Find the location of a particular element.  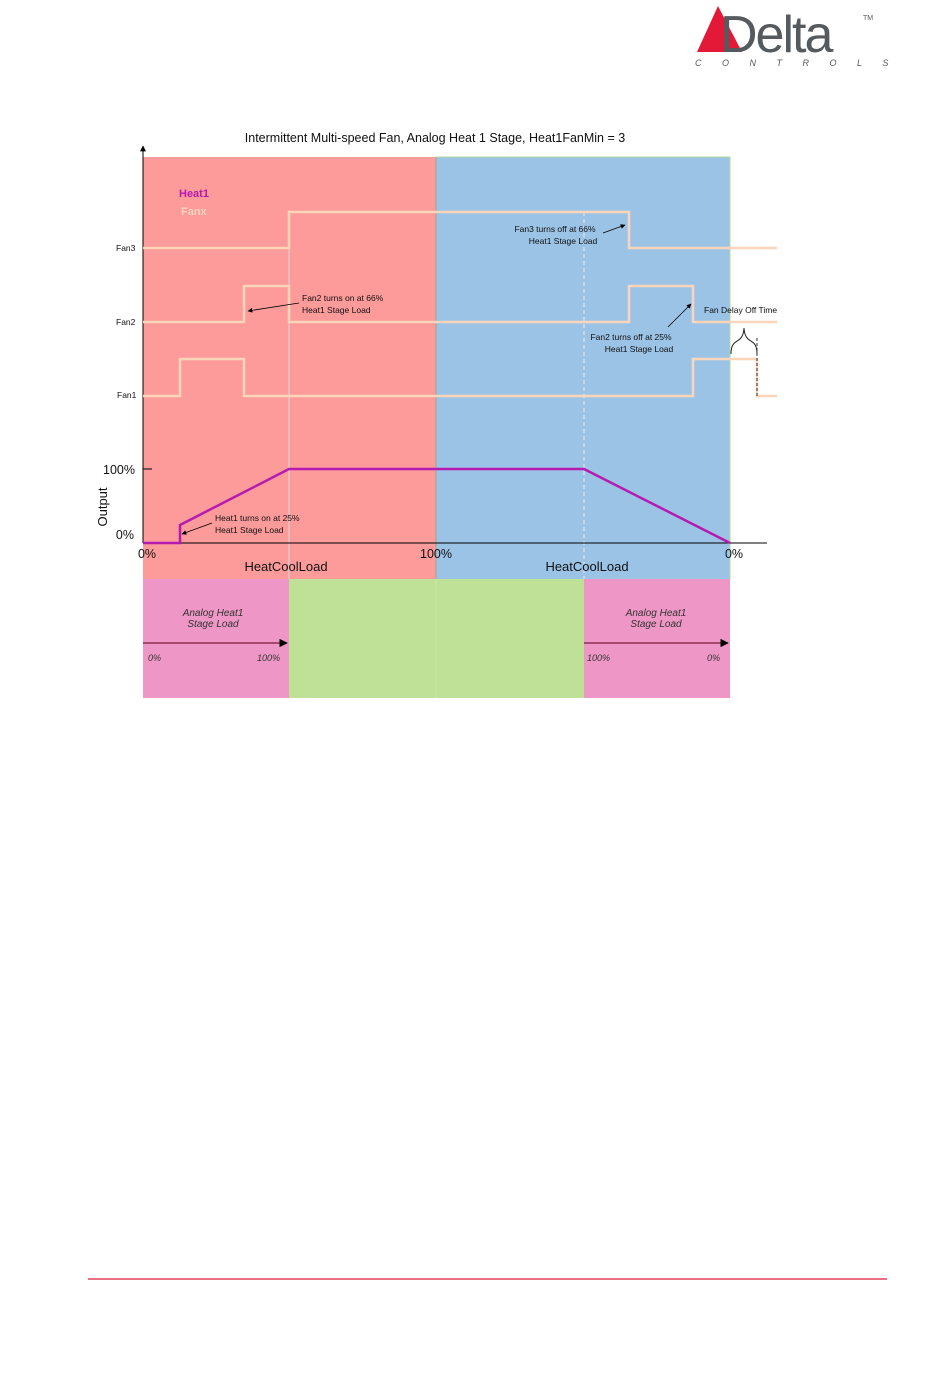

stage-load-right-line1: Analog Heat1 is located at coordinates (656, 613).